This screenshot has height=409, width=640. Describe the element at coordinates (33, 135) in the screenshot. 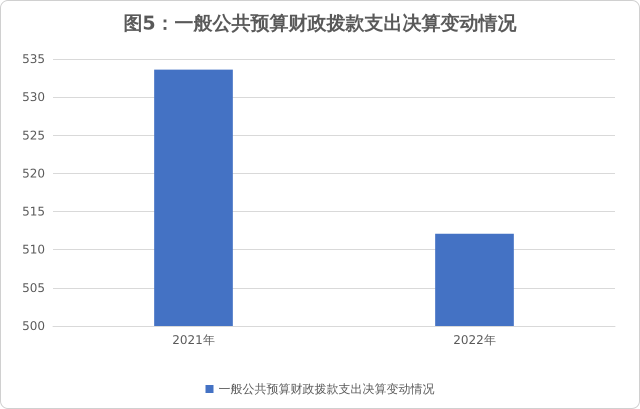

I see `y-tick-label: 525` at that location.